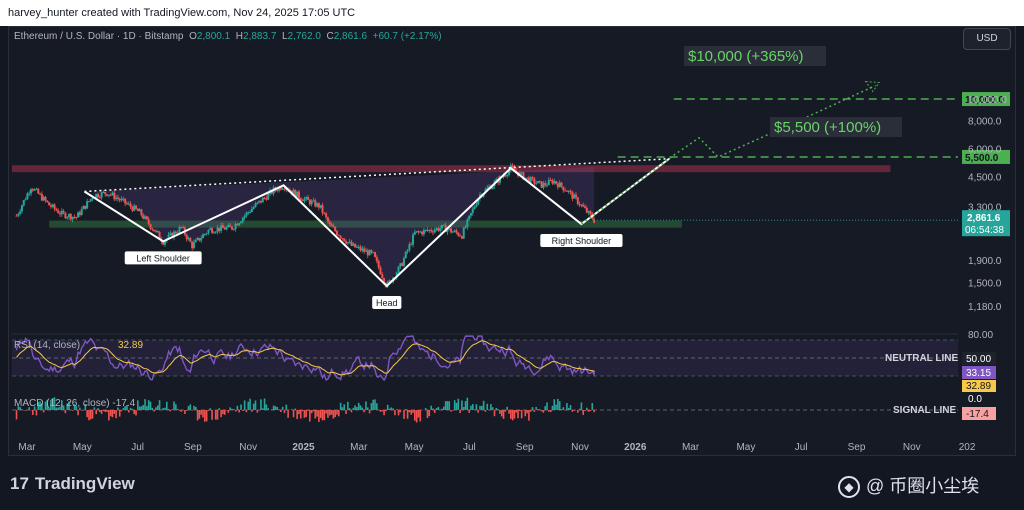  Describe the element at coordinates (987, 39) in the screenshot. I see `currency-button: USD` at that location.